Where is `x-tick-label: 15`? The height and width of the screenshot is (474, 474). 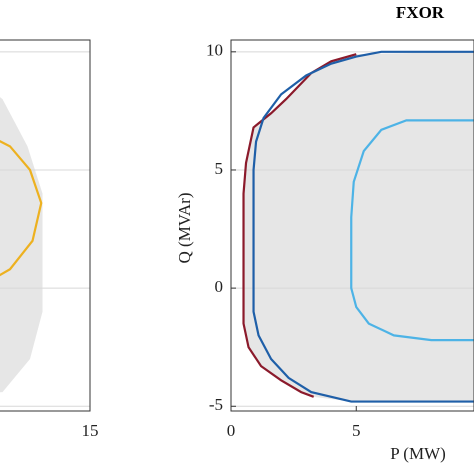 x-tick-label: 15 is located at coordinates (90, 430).